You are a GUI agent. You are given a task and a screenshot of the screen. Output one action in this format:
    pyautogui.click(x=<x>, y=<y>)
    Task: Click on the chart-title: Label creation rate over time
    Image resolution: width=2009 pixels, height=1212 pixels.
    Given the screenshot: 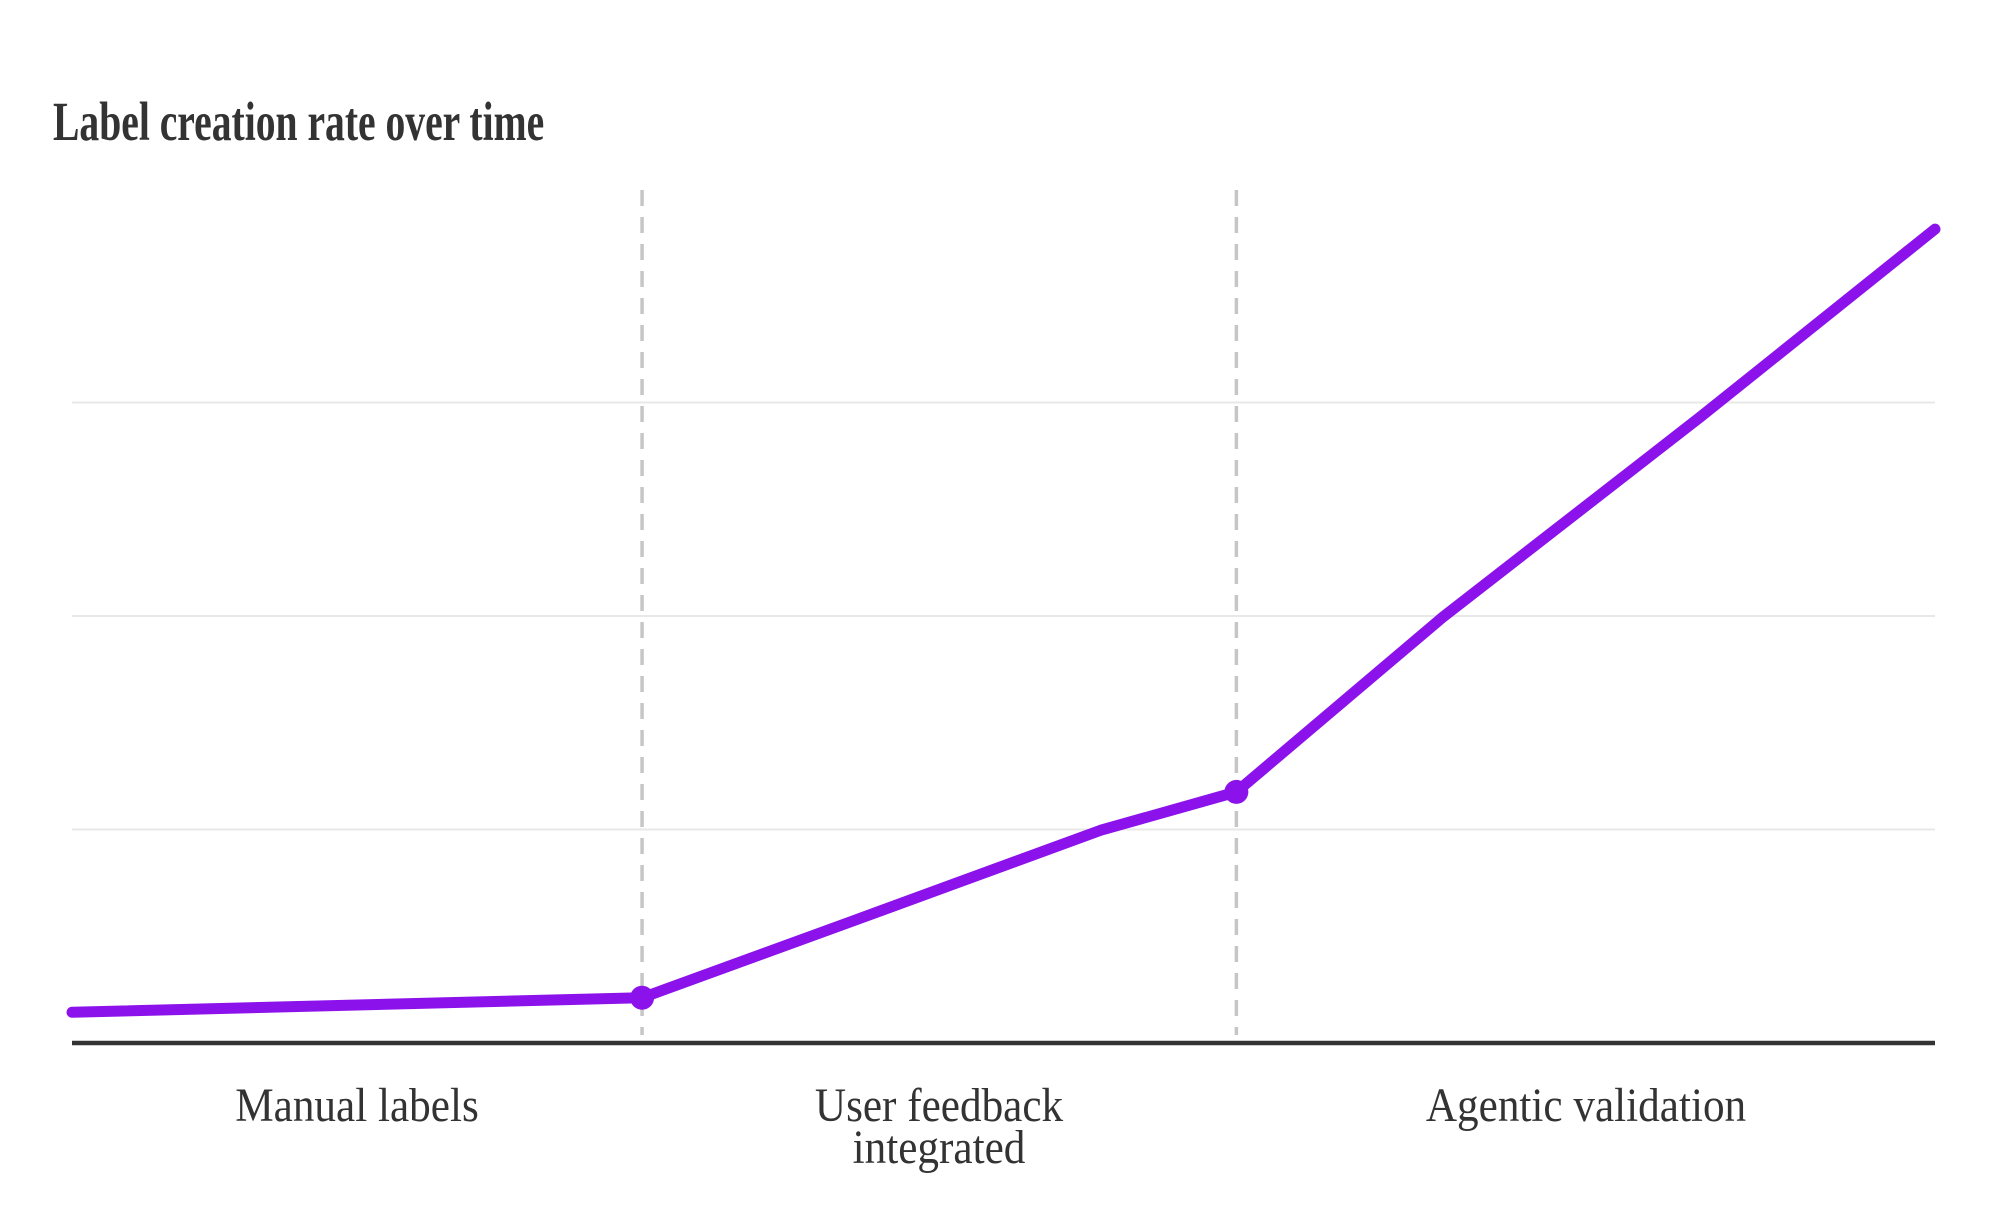 What is the action you would take?
    pyautogui.click(x=299, y=121)
    